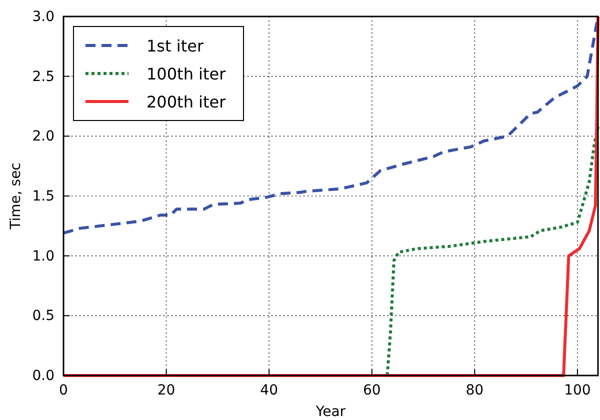 Image resolution: width=600 pixels, height=420 pixels. Describe the element at coordinates (43, 76) in the screenshot. I see `y-tick-label: 2.5` at that location.